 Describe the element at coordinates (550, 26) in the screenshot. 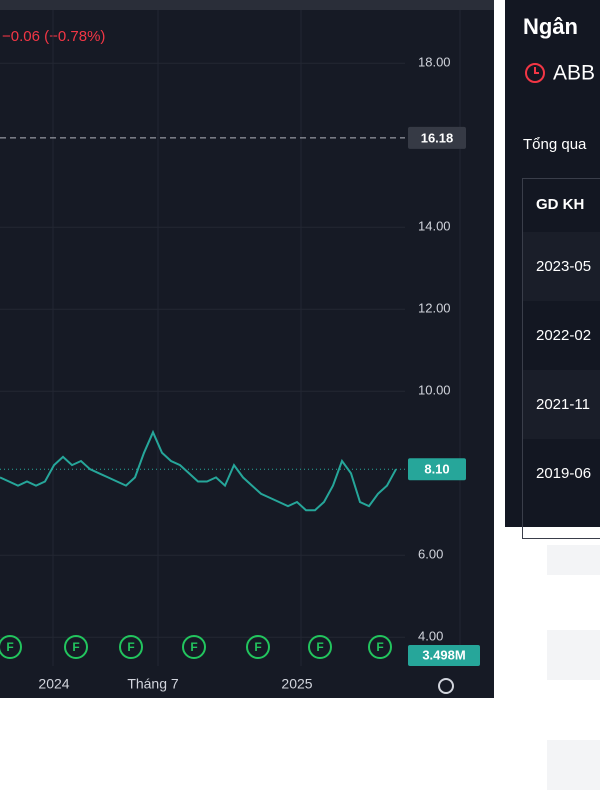

I see `panel-title: Ngân` at that location.